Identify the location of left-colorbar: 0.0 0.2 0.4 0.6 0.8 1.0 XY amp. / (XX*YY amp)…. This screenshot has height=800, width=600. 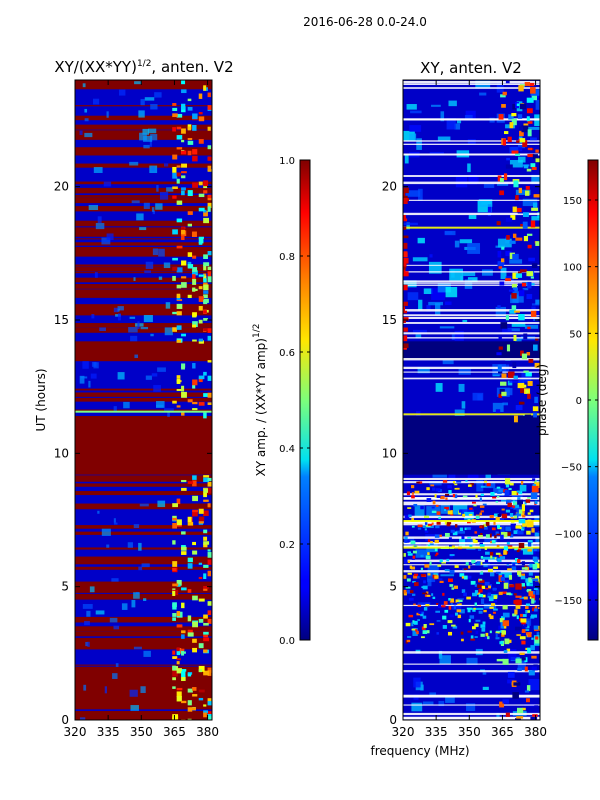
(281, 401).